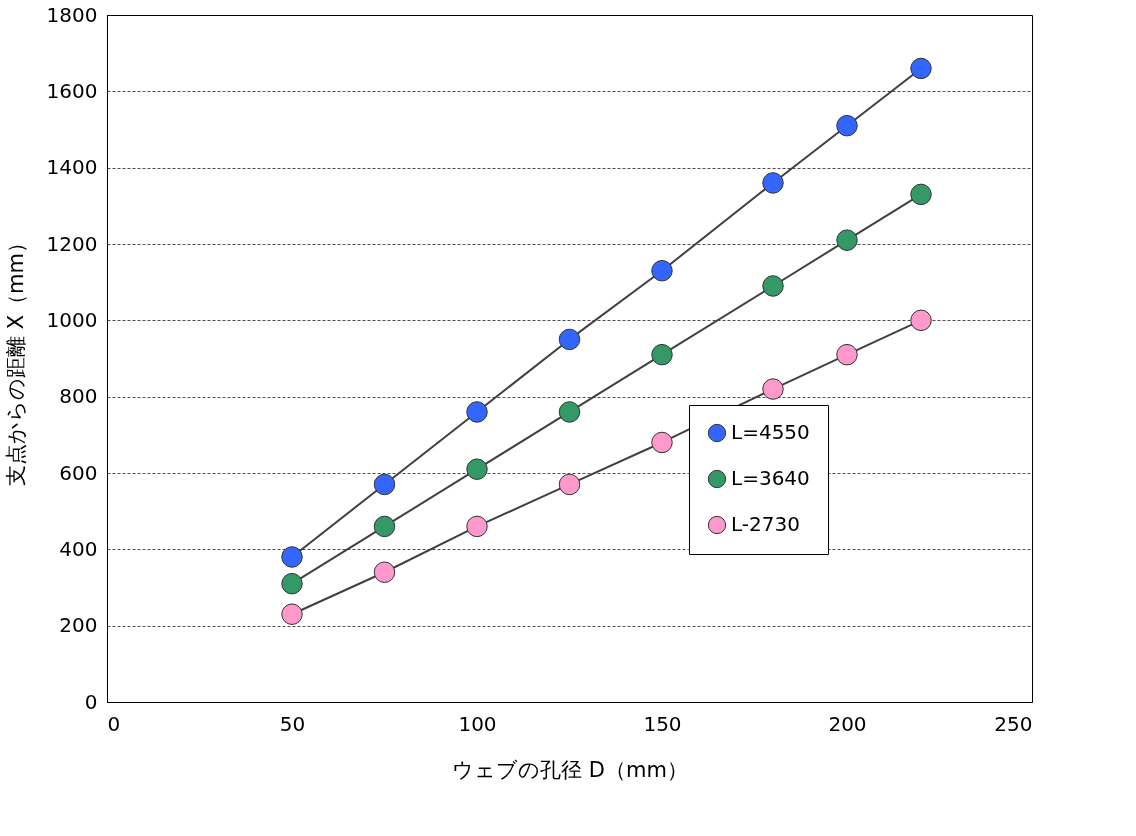 This screenshot has width=1136, height=836. What do you see at coordinates (765, 524) in the screenshot?
I see `legend-label: L-2730` at bounding box center [765, 524].